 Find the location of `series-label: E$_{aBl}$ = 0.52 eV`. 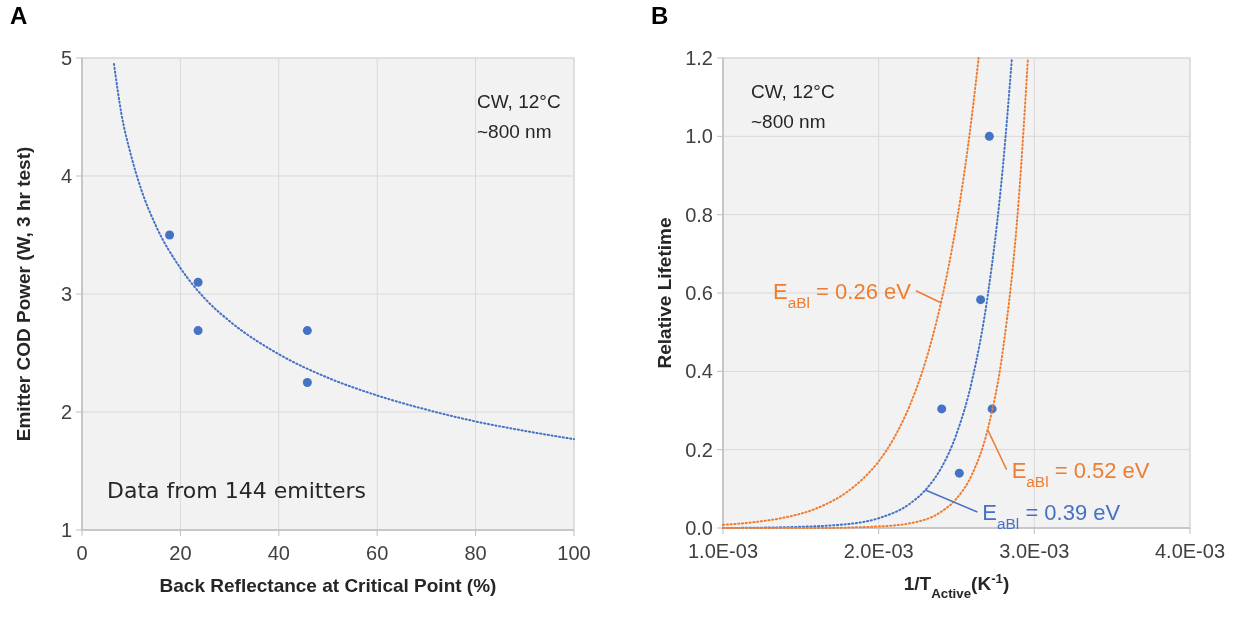

series-label: E$_{aBl}$ = 0.52 eV is located at coordinates (1080, 473).